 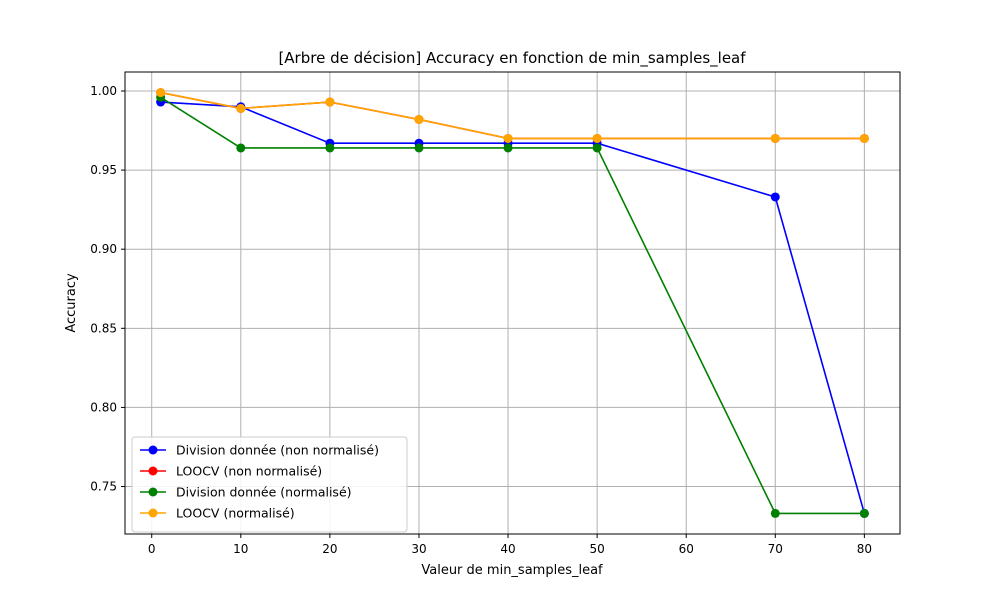 What do you see at coordinates (249, 471) in the screenshot?
I see `legend-entry-label: LOOCV (non normalisé)` at bounding box center [249, 471].